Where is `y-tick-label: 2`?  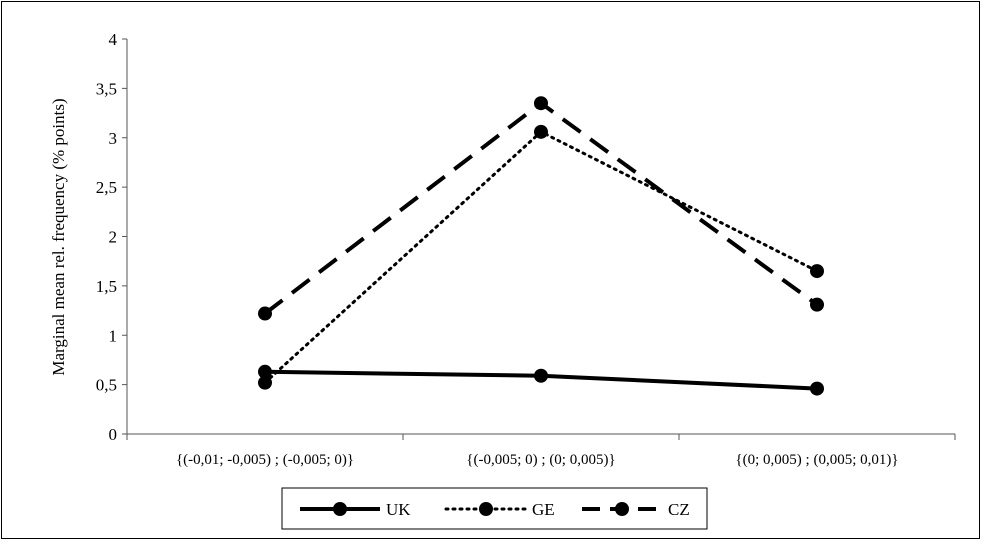 y-tick-label: 2 is located at coordinates (113, 237).